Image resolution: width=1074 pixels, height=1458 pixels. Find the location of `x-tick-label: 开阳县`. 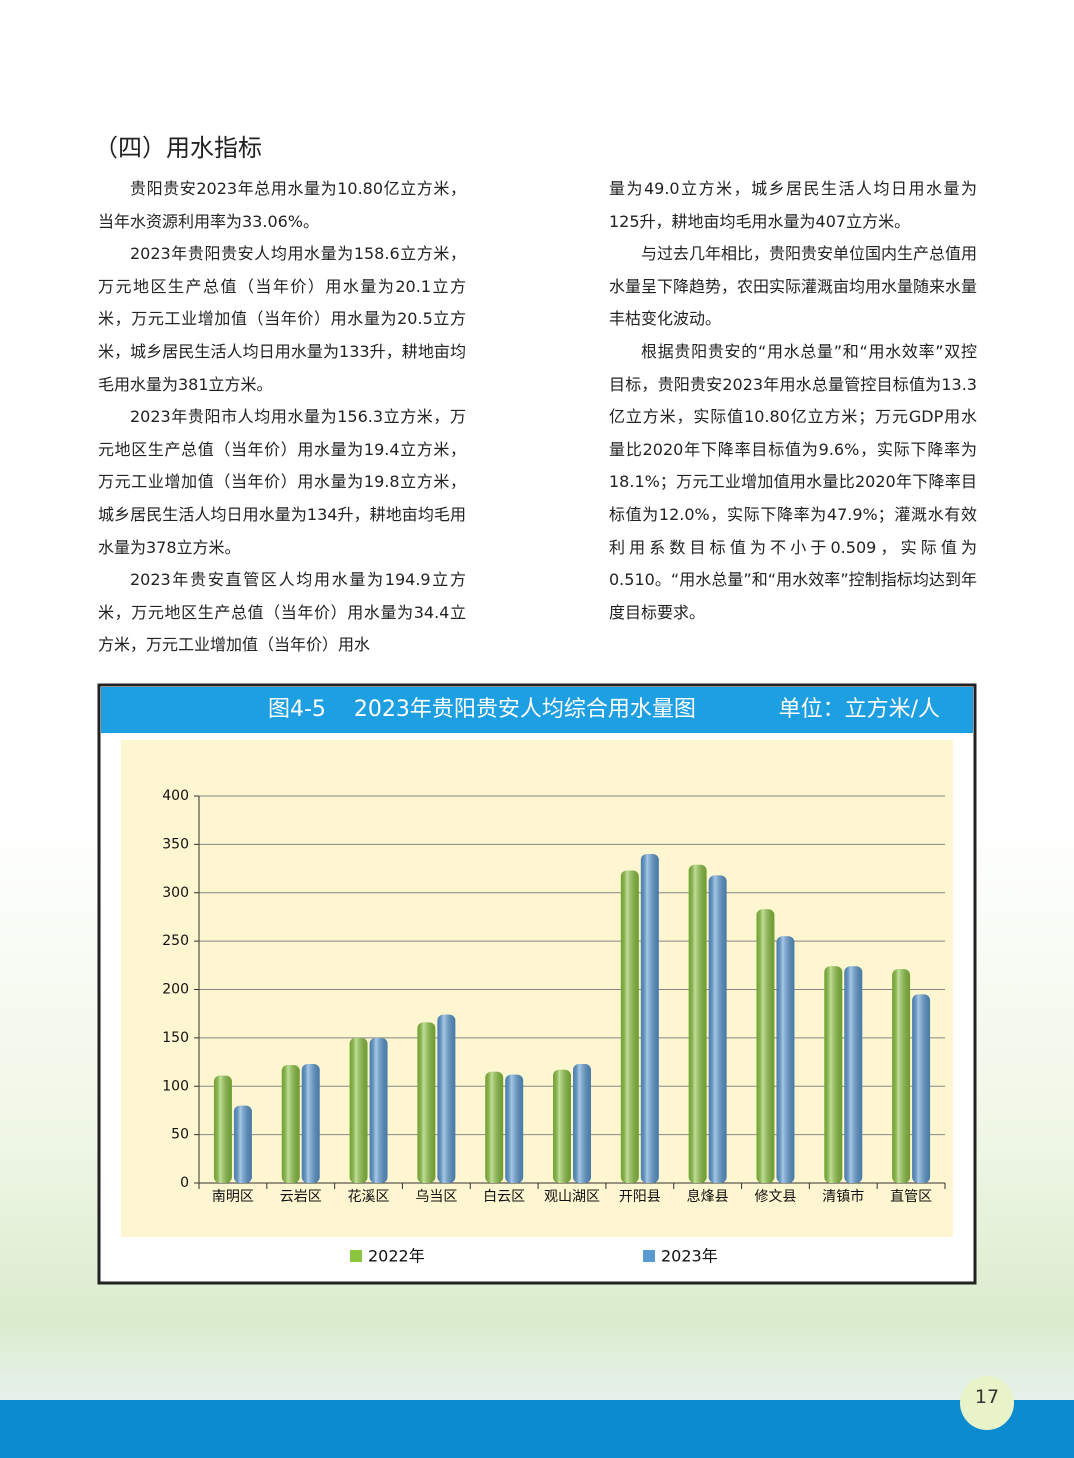

x-tick-label: 开阳县 is located at coordinates (640, 1197).